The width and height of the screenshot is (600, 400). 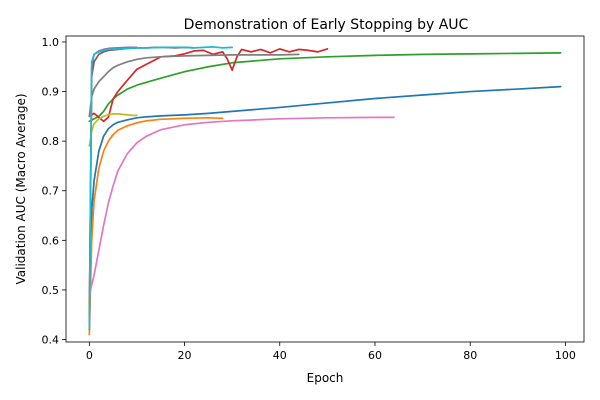 I want to click on y-tick-label: 0.4, so click(x=51, y=340).